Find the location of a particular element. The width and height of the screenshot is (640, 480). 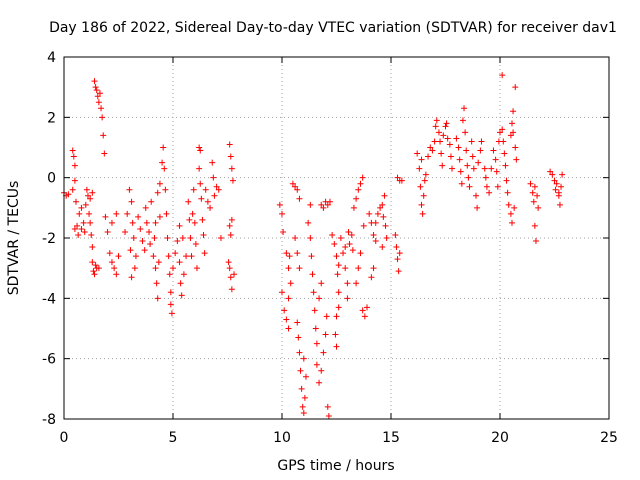

y-axis-label: SDTVAR / TECUs is located at coordinates (14, 238).